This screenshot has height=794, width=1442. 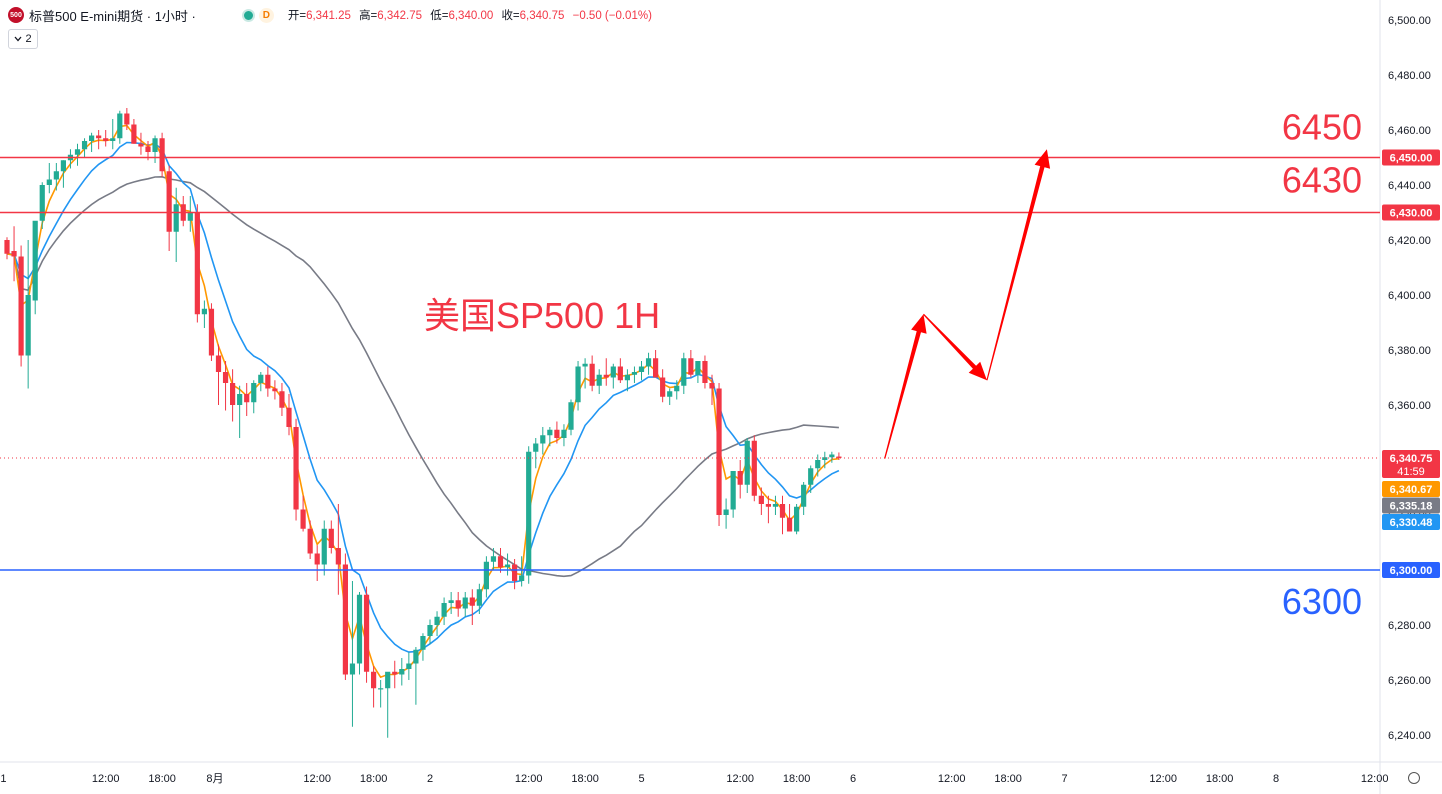 What do you see at coordinates (955, 347) in the screenshot?
I see `projection-arrow-down` at bounding box center [955, 347].